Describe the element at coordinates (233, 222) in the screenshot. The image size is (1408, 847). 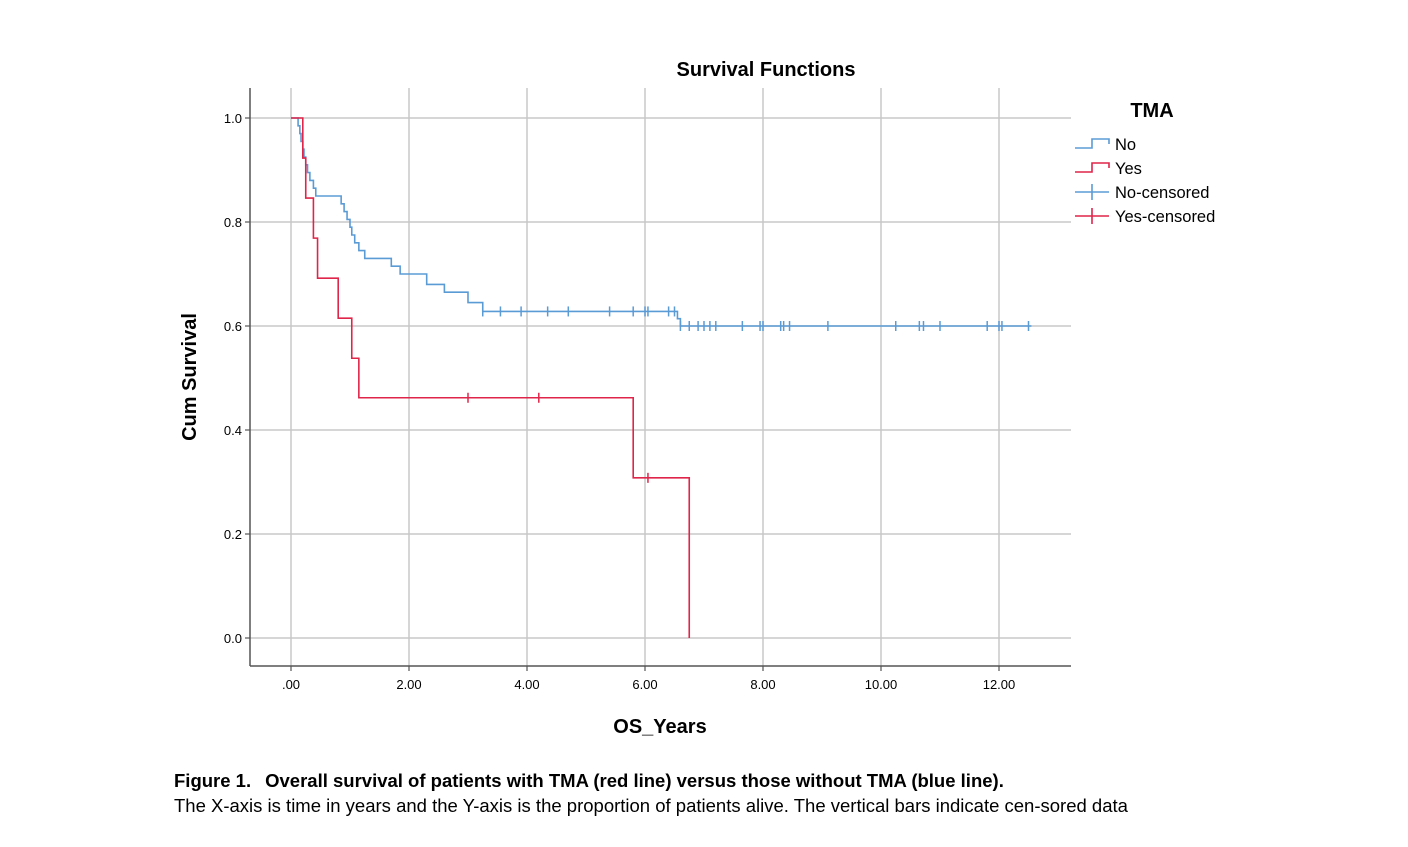
I see `y-tick-label: 0.8` at that location.